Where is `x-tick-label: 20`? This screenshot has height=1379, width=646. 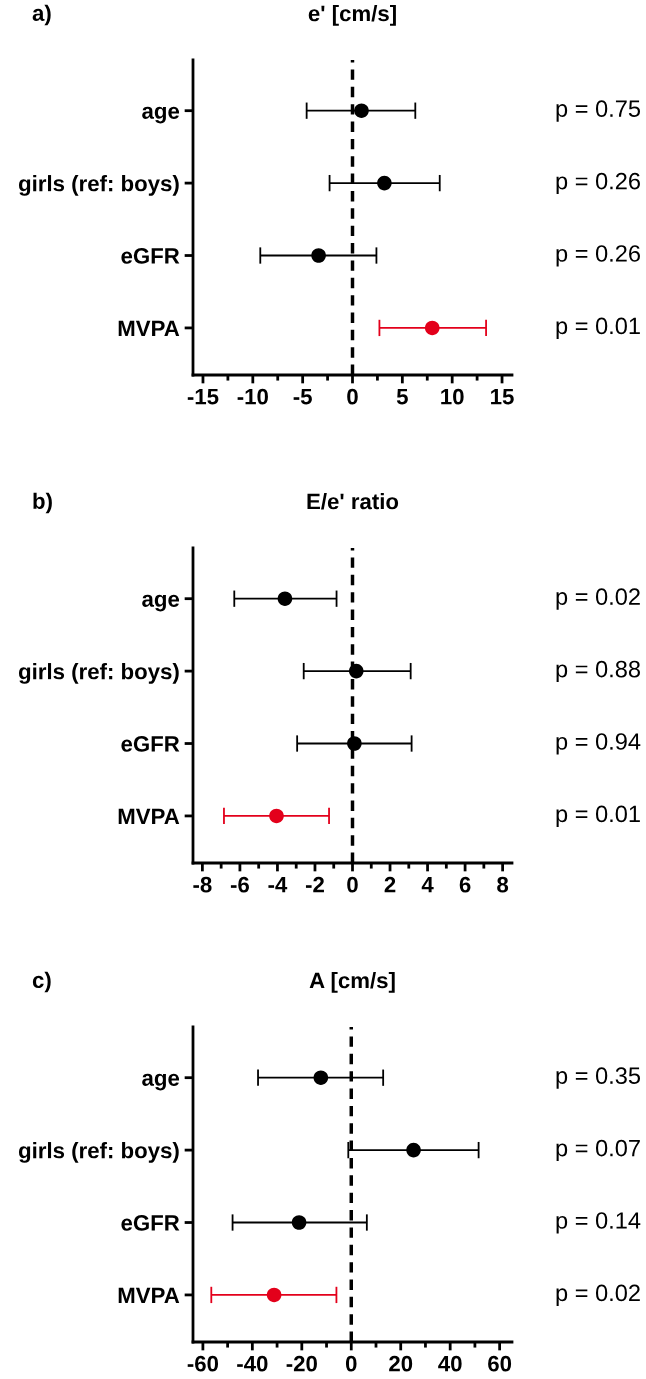
x-tick-label: 20 is located at coordinates (401, 1363).